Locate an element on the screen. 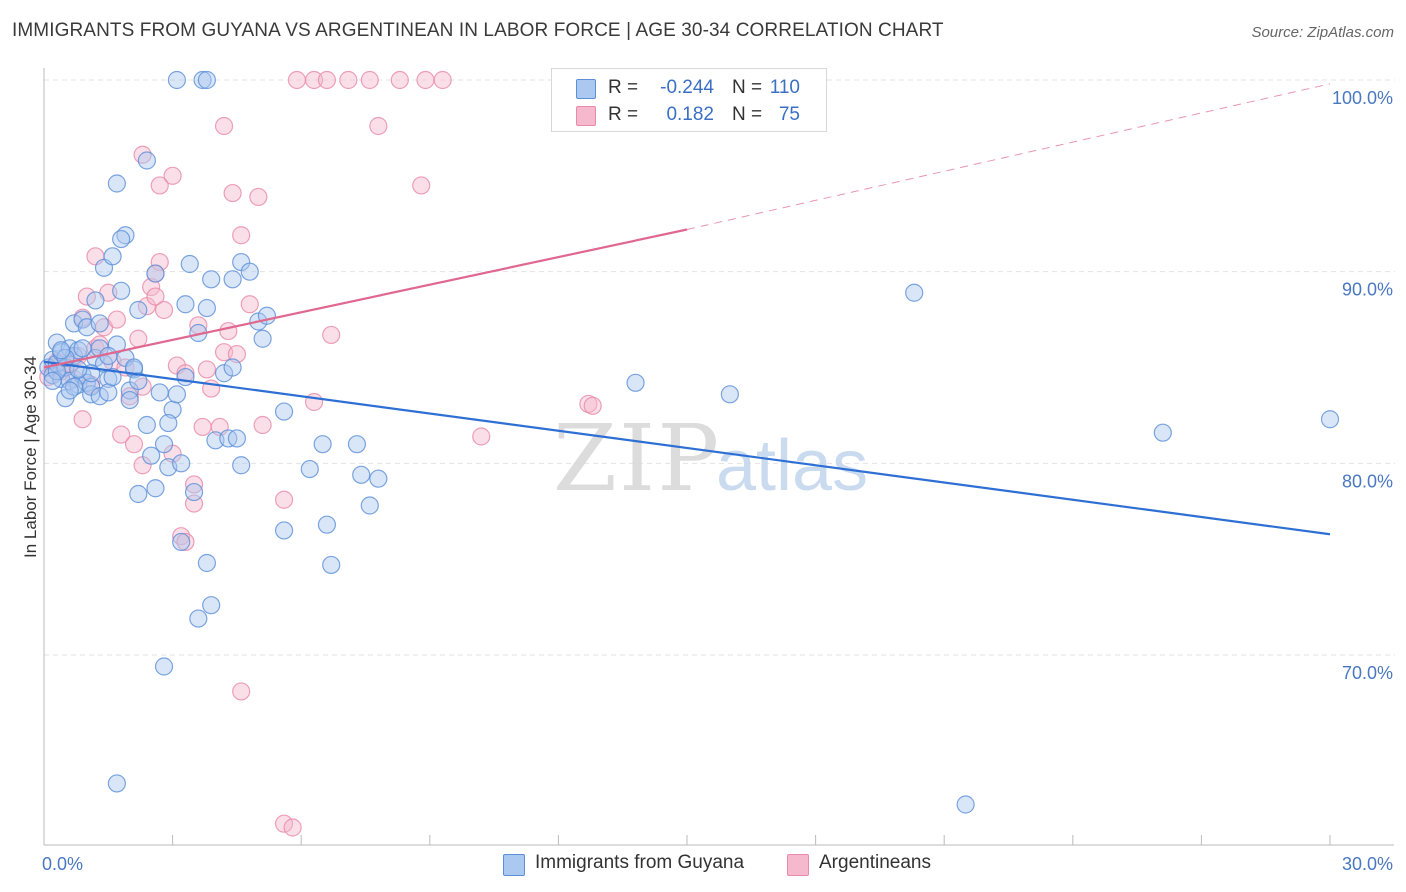 This screenshot has height=892, width=1406. watermark: ZIP atlas is located at coordinates (710, 458).